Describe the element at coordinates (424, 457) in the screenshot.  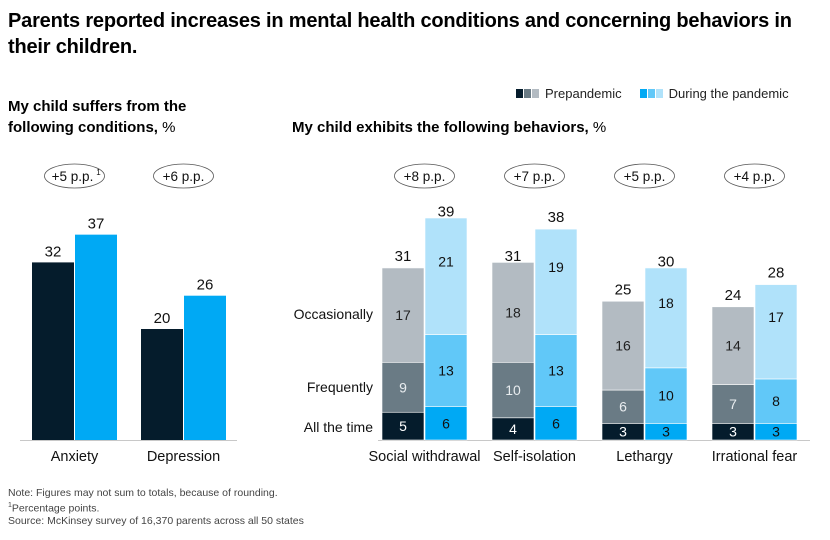
I see `x-tick-social-withdrawal: Social withdrawal` at that location.